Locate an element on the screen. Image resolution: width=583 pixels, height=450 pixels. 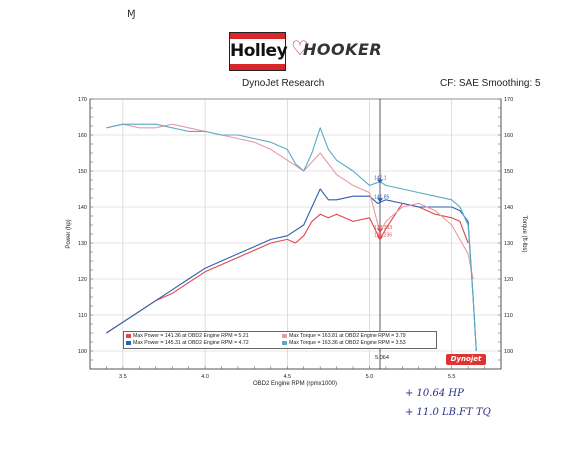
y-tick-label-right: 160 is located at coordinates (508, 136).